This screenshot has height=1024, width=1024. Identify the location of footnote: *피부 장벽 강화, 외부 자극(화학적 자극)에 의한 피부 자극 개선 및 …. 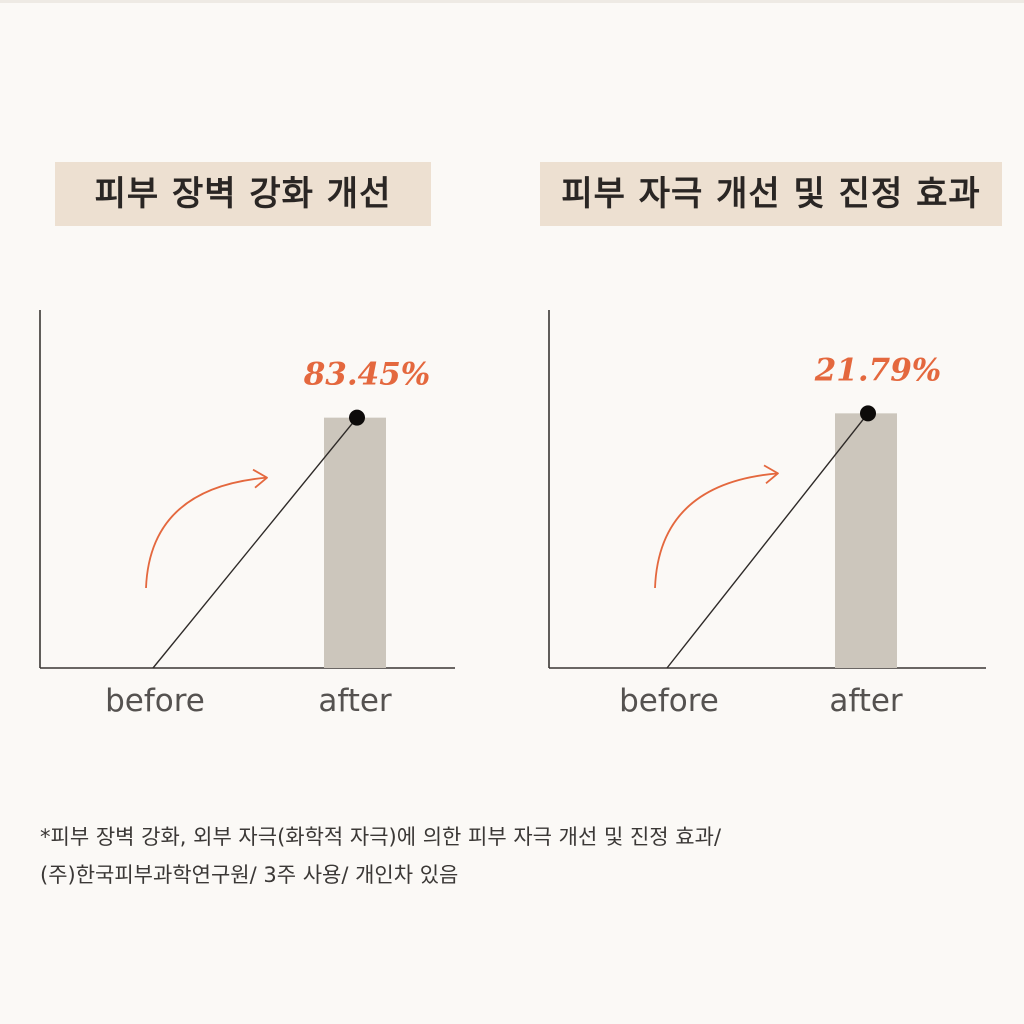
(520, 856).